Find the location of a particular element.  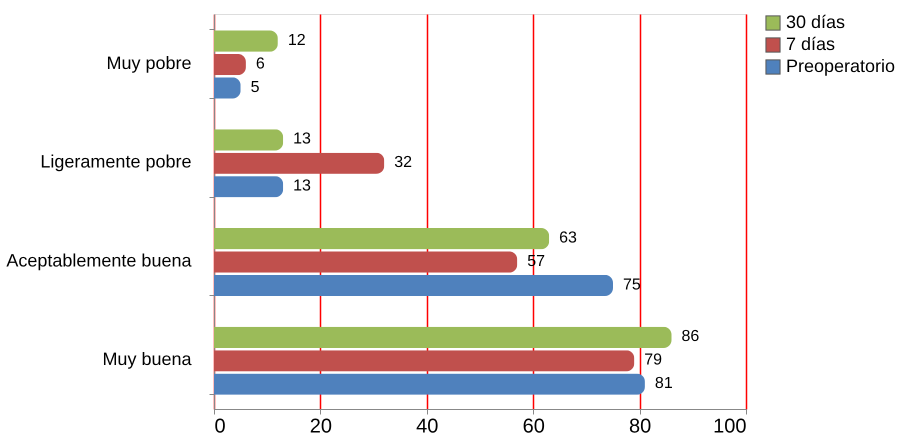

x-tick-label: 80 is located at coordinates (640, 427).